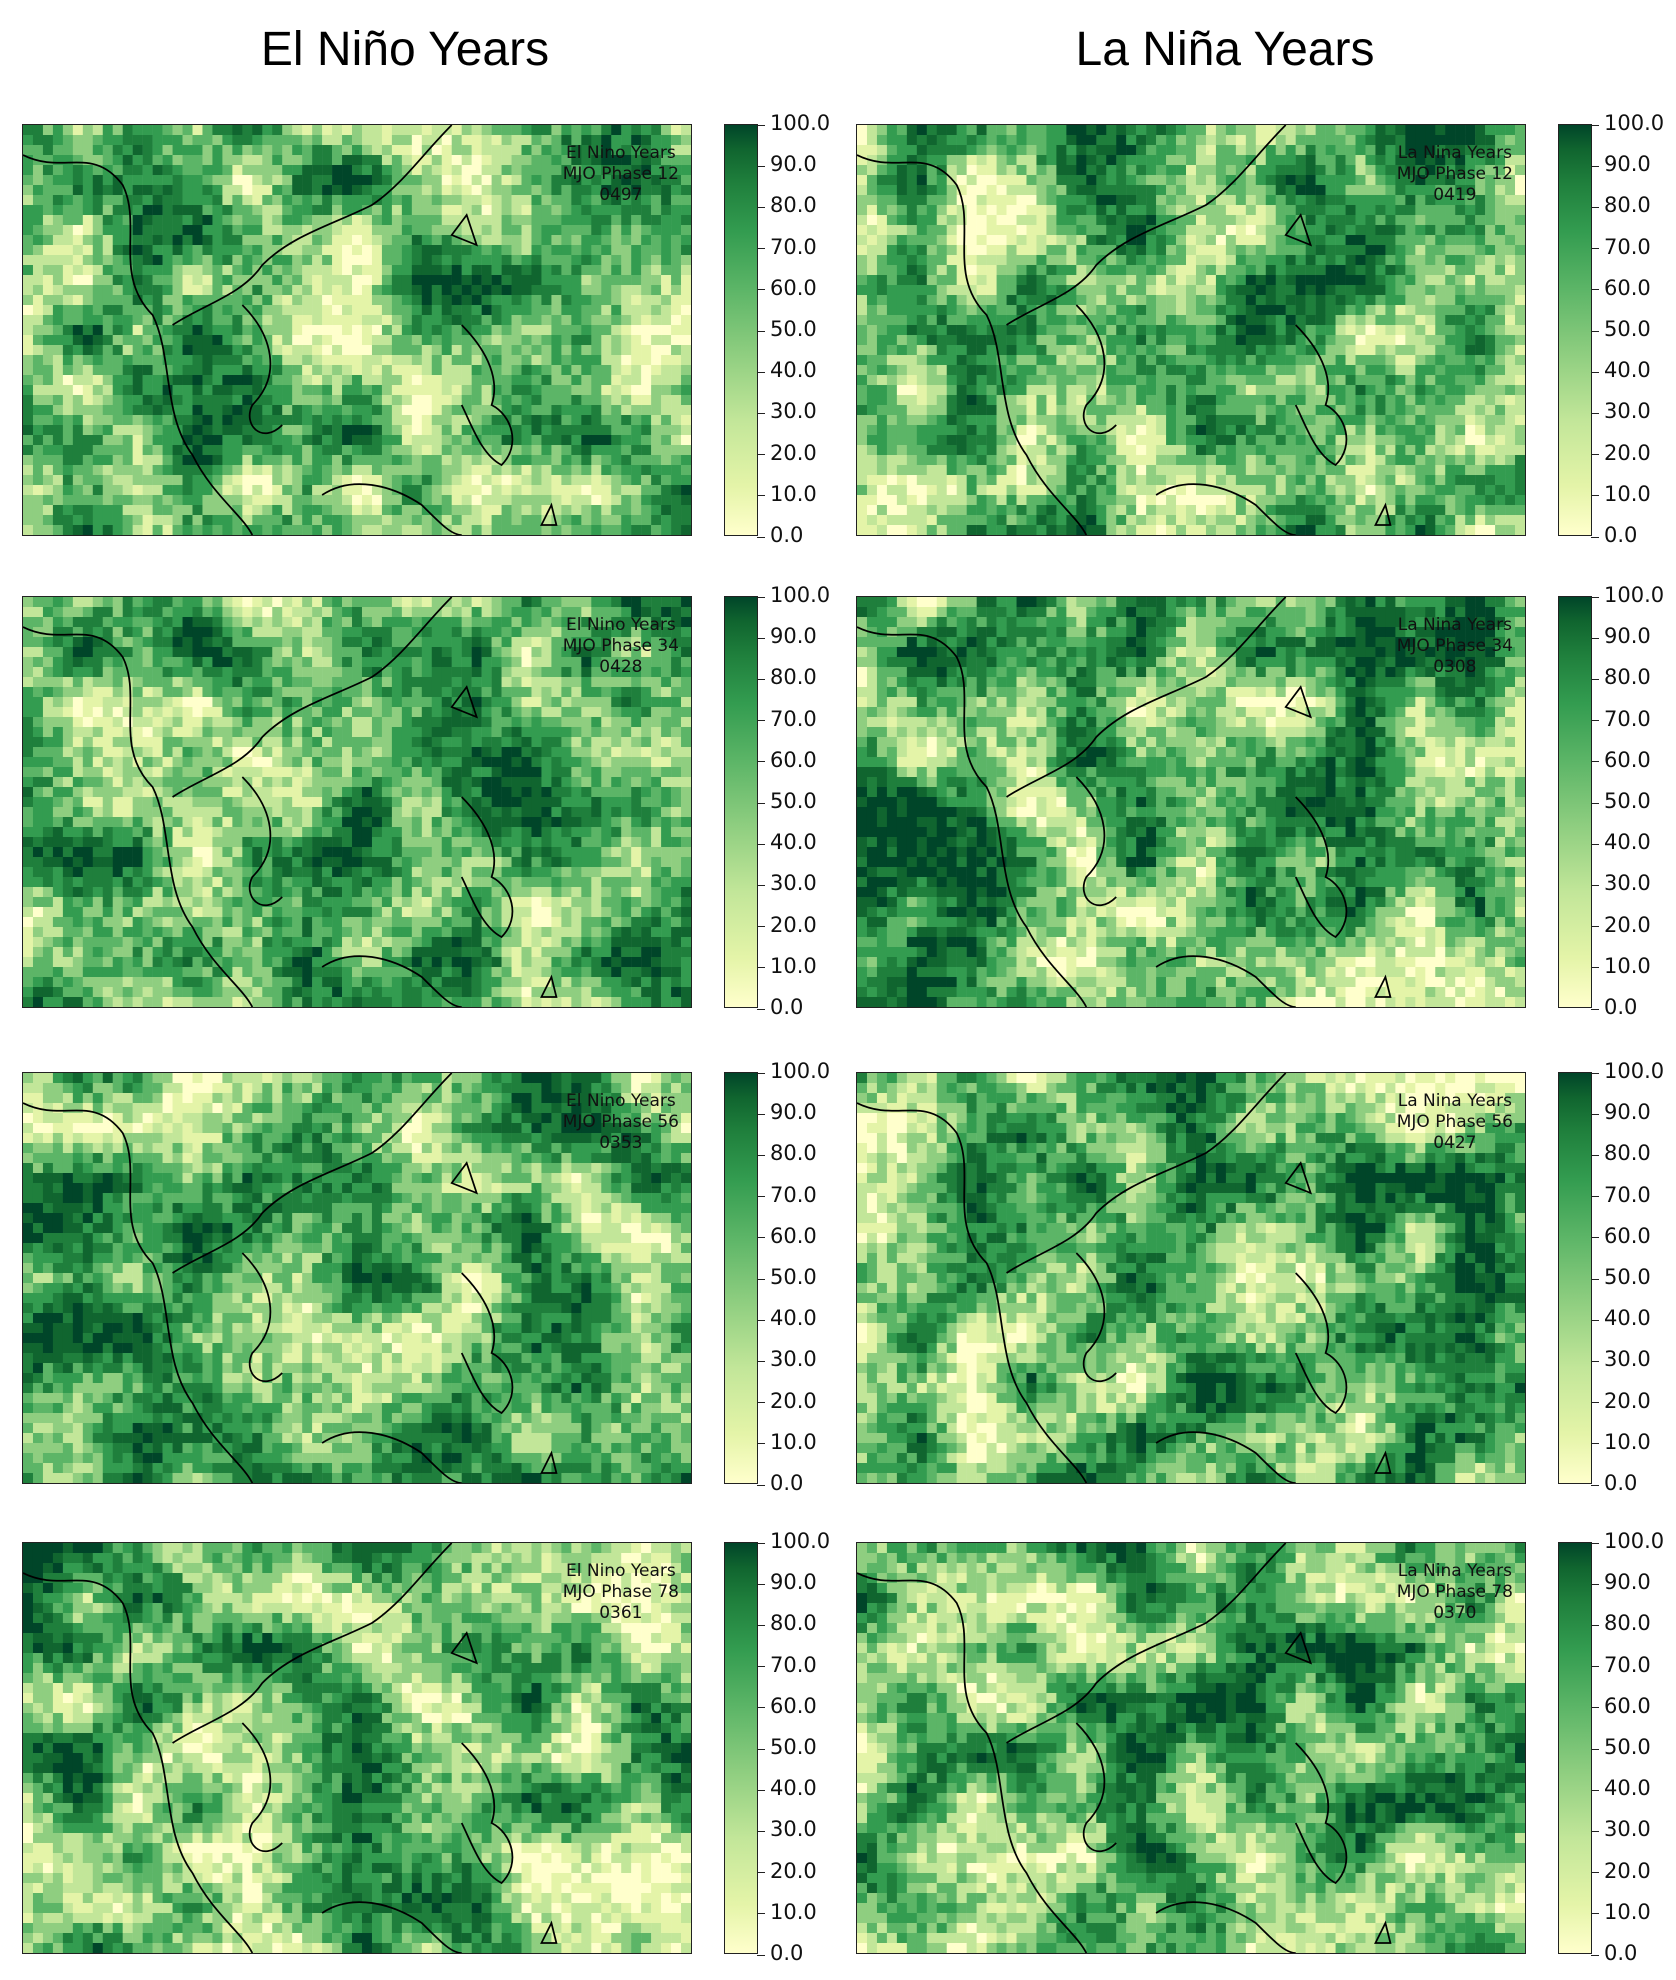 The height and width of the screenshot is (1980, 1676). Describe the element at coordinates (1455, 646) in the screenshot. I see `panel-annotation: La Nina Years MJO Phase 34 0308` at that location.